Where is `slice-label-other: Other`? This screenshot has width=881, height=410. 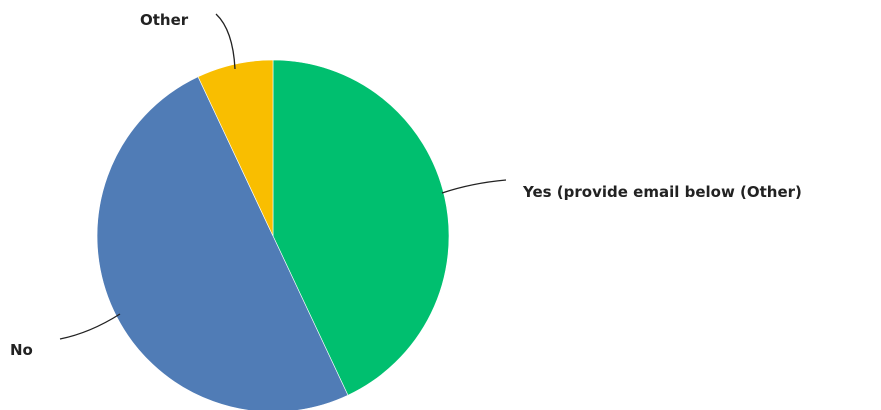
slice-label-other: Other is located at coordinates (164, 20).